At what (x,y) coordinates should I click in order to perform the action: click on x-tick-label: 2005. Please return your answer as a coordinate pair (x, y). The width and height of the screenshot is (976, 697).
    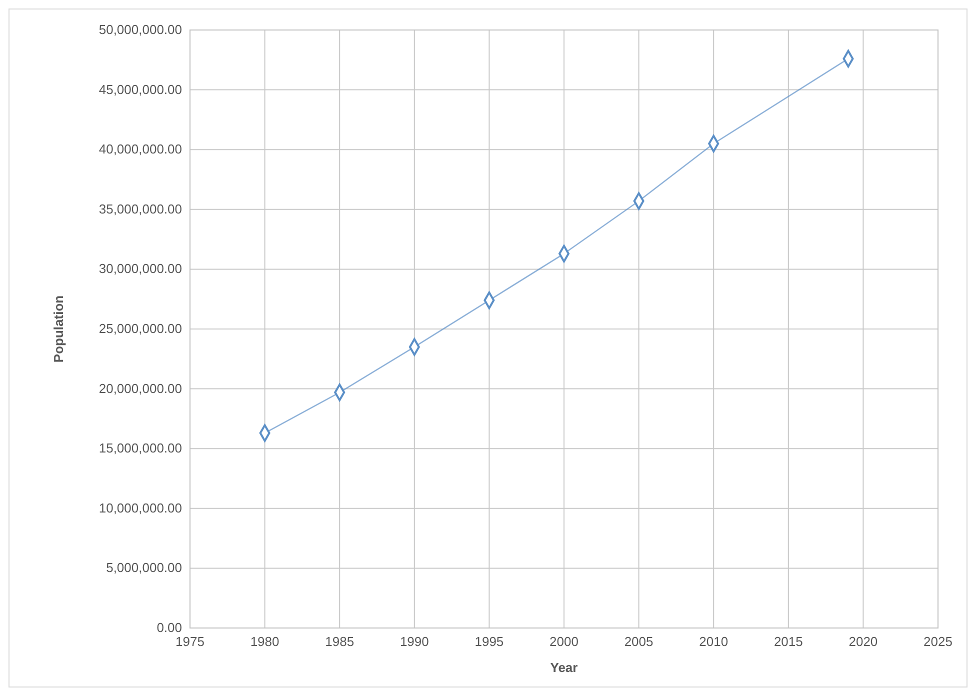
    Looking at the image, I should click on (639, 641).